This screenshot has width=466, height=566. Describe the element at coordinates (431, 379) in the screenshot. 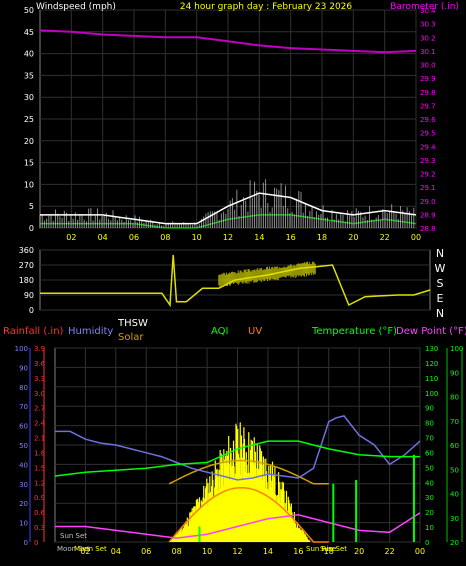

I see `temp-tick-label: 110` at that location.